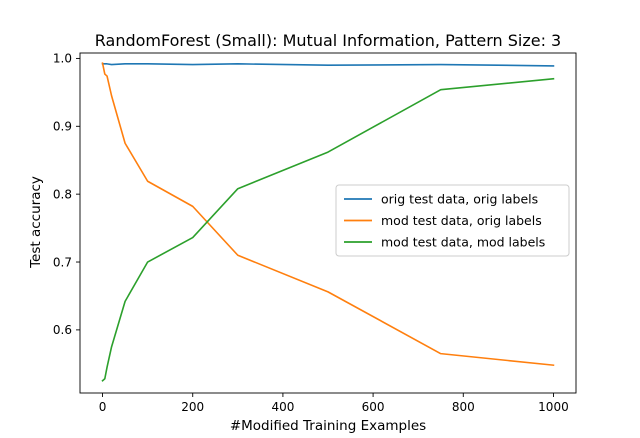 This screenshot has height=438, width=640. What do you see at coordinates (328, 426) in the screenshot?
I see `x-axis-label: #Modified Training Examples` at bounding box center [328, 426].